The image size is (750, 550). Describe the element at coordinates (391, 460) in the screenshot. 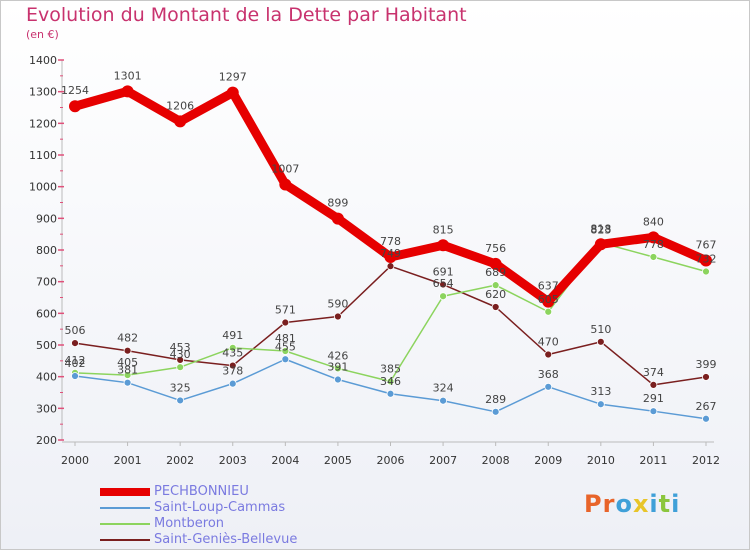

I see `x-tick-label: 2006` at that location.